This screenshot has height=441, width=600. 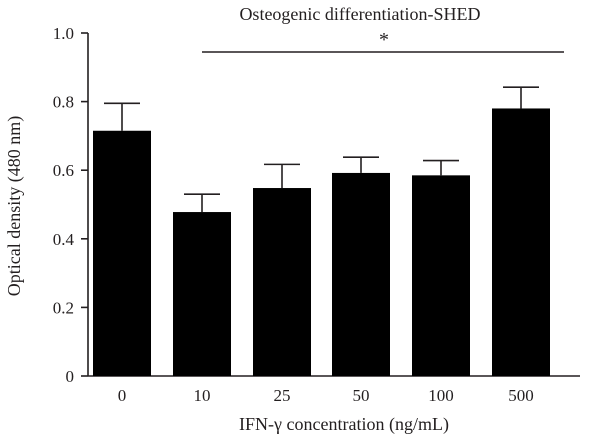 What do you see at coordinates (63, 170) in the screenshot?
I see `y-tick-label: 0.6` at bounding box center [63, 170].